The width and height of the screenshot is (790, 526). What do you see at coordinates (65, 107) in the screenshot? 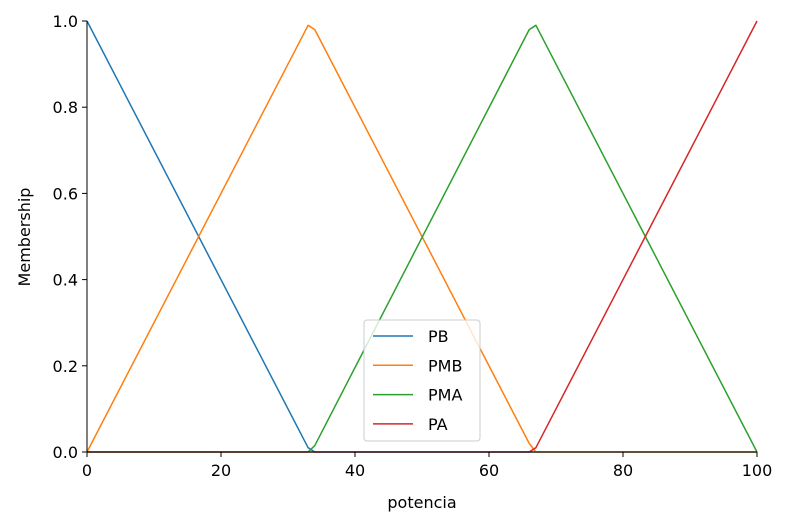
I see `y-tick-label: 0.8` at bounding box center [65, 107].